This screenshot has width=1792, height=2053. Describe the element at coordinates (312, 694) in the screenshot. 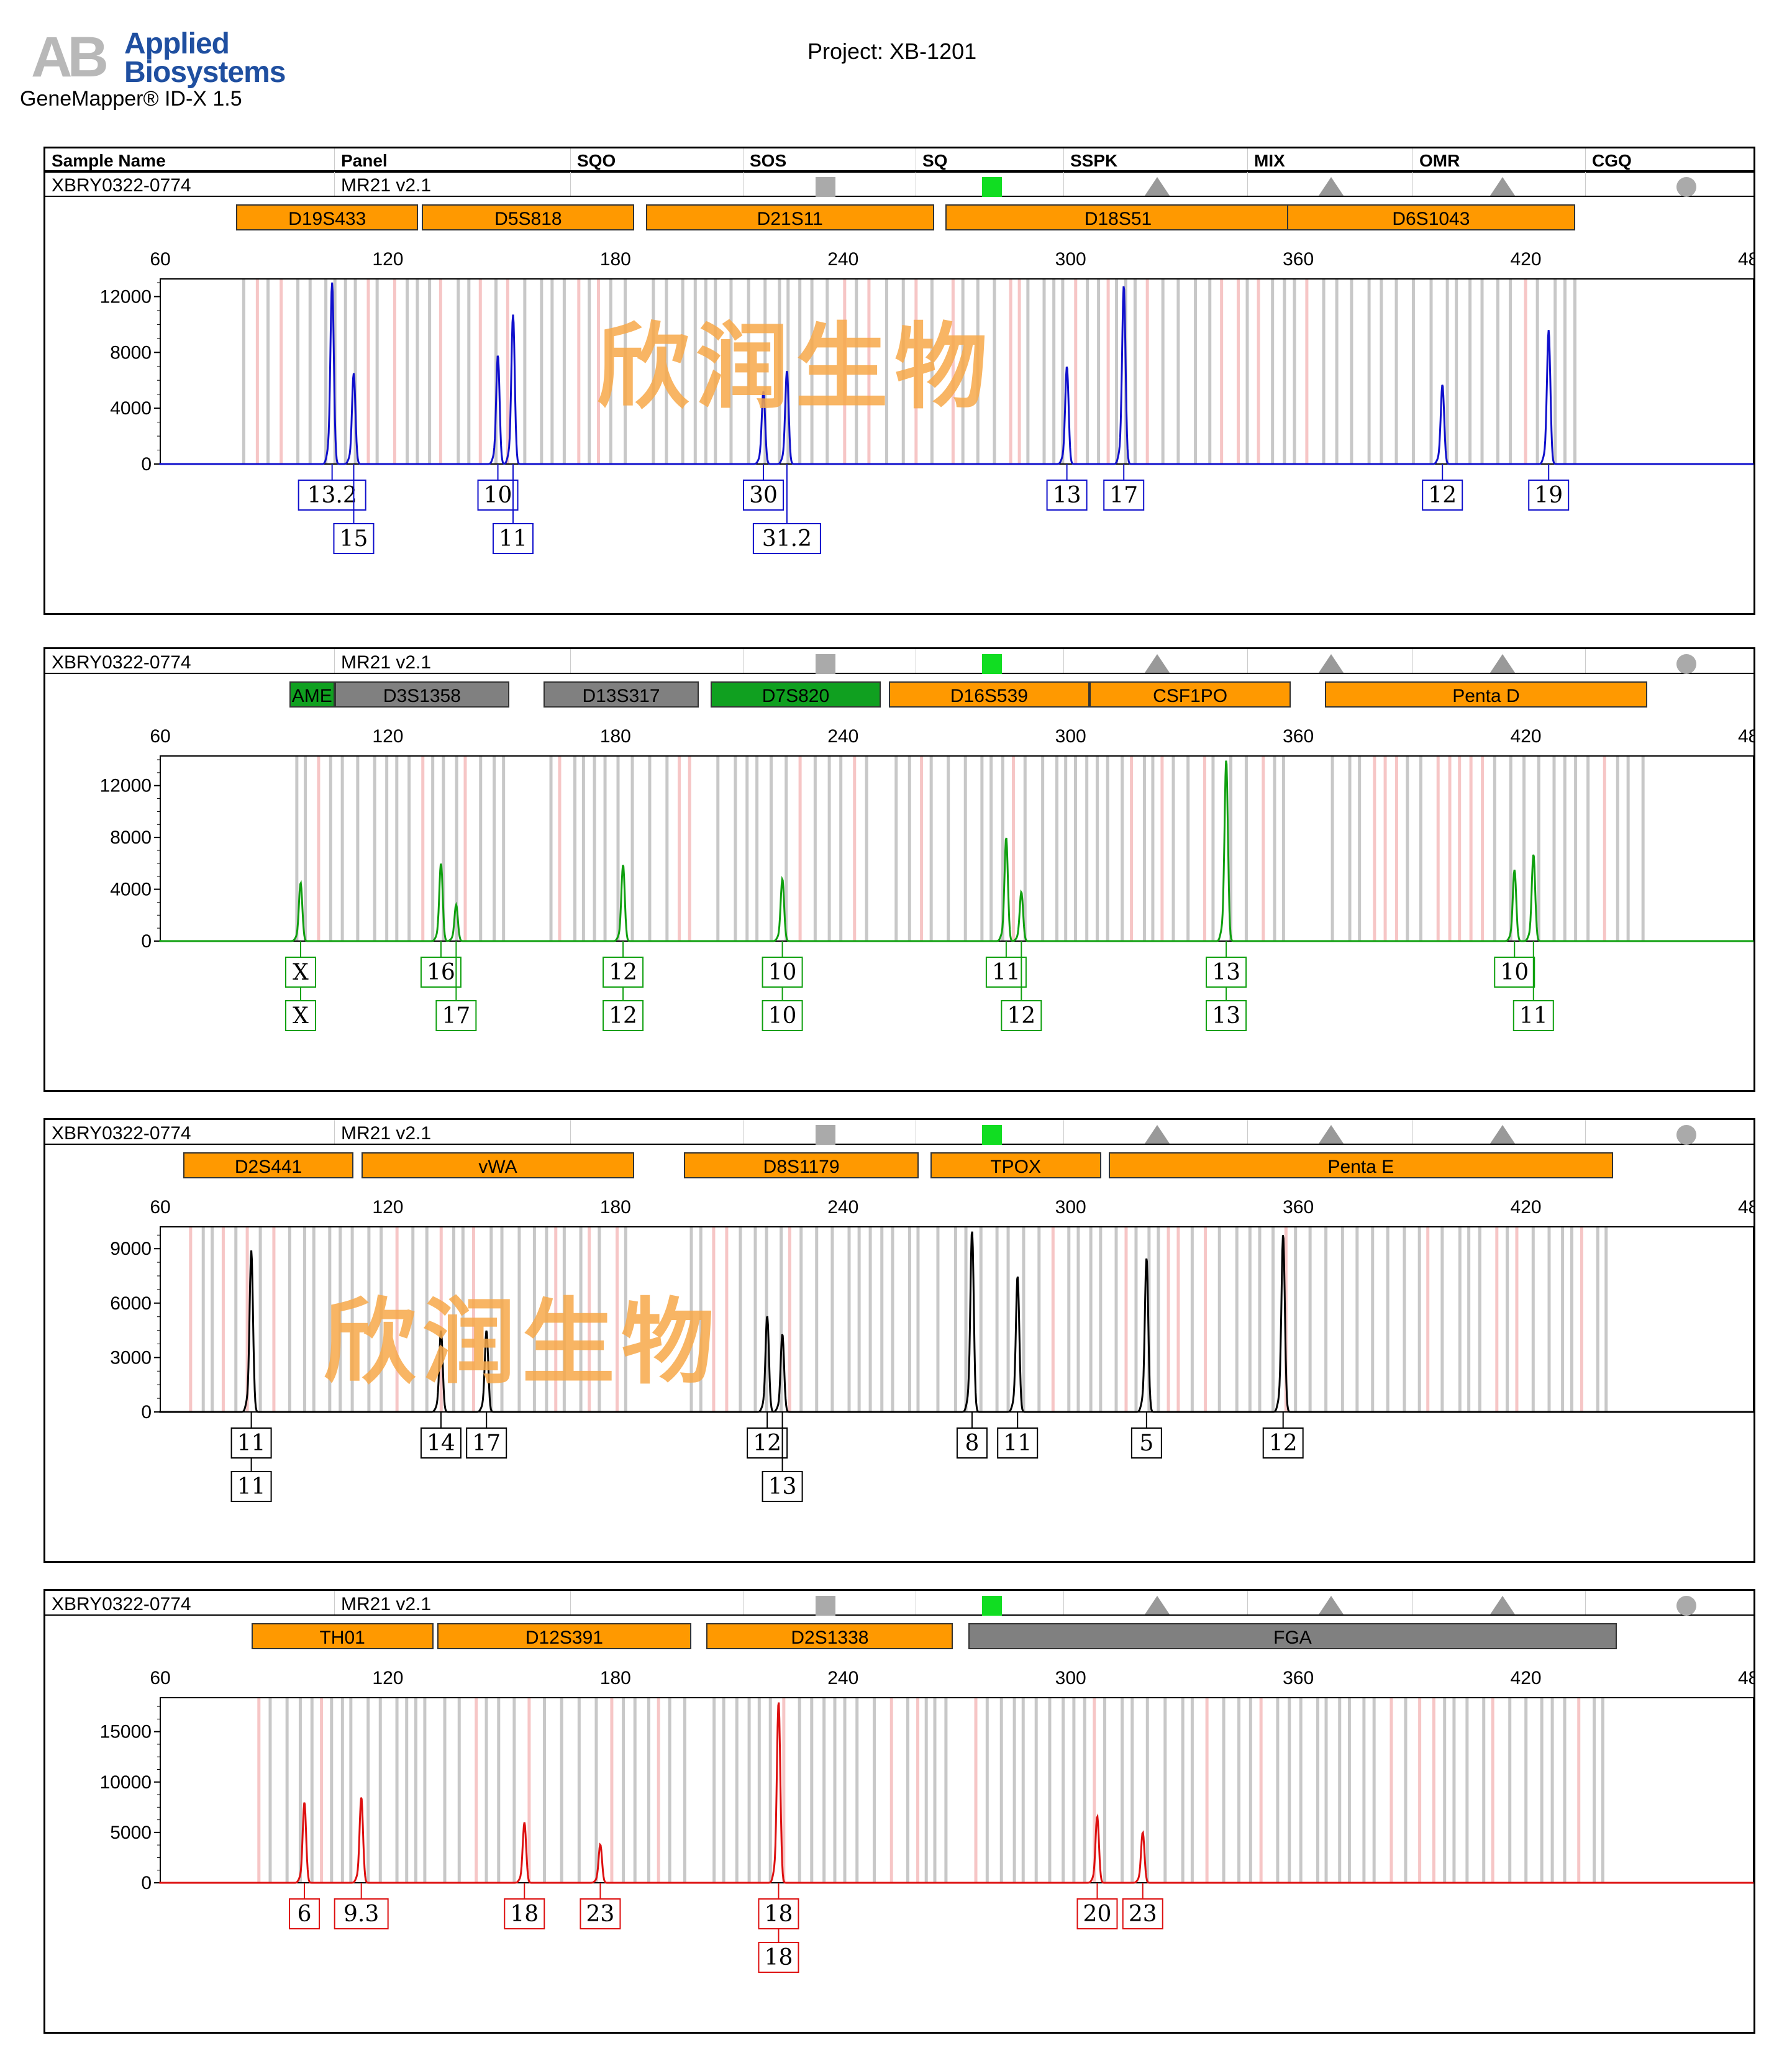

I see `locus-marker-ame: AME` at that location.